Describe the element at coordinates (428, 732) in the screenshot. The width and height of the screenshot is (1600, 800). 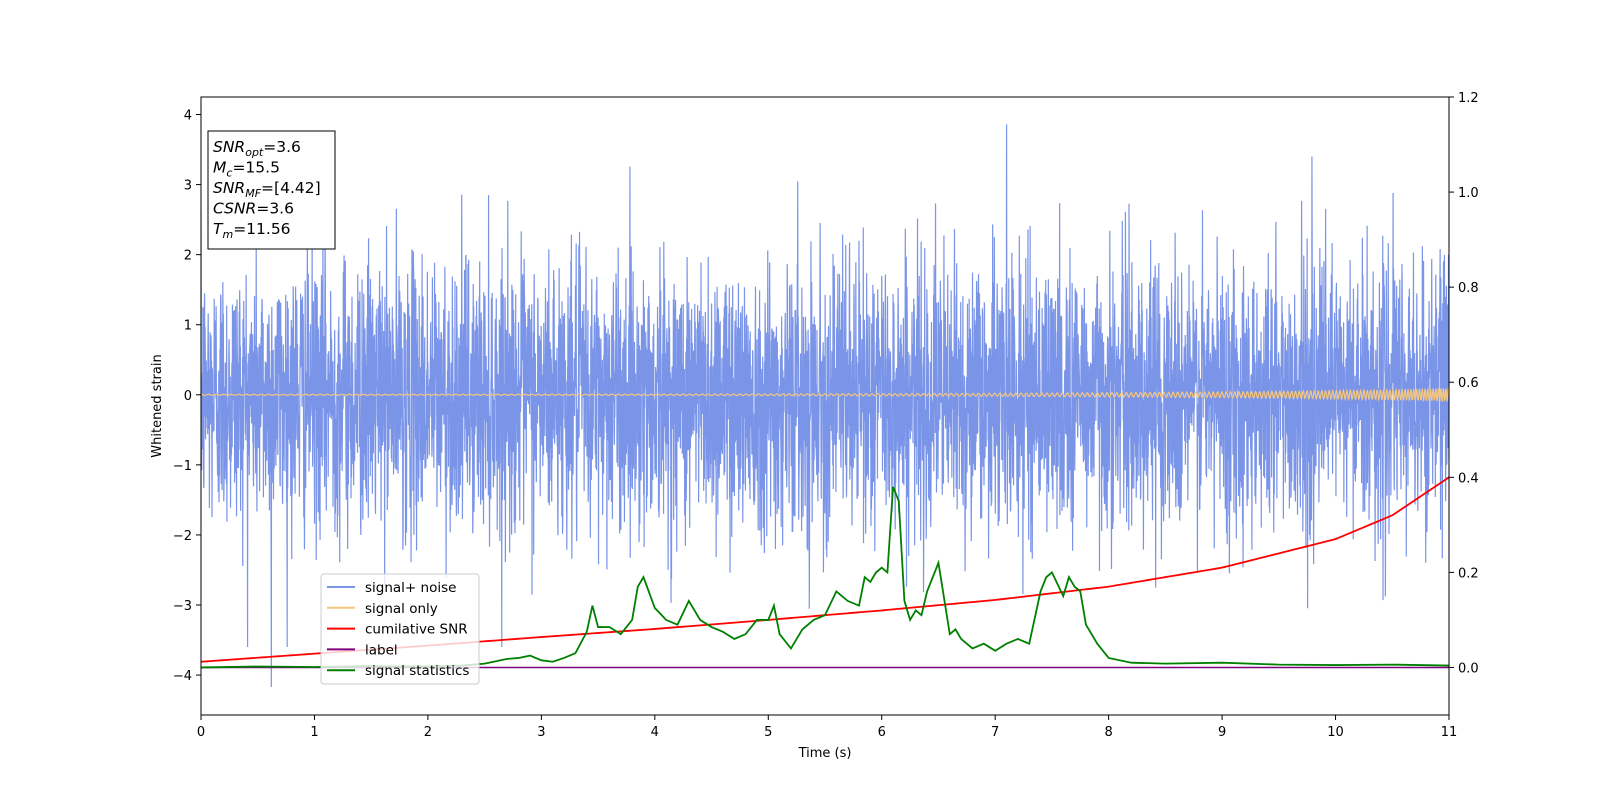
I see `x-tick-label: 2` at that location.